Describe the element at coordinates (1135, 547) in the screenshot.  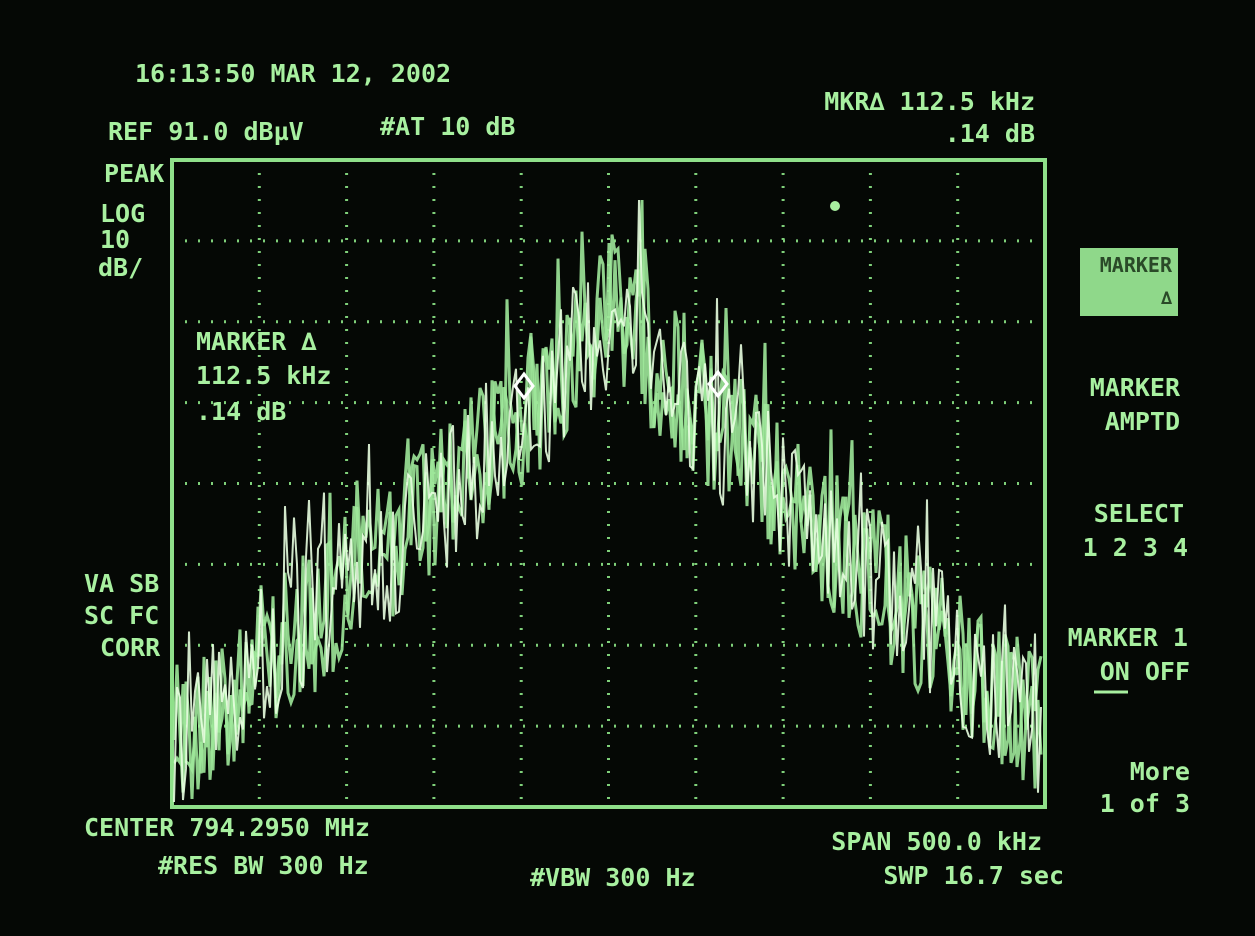
I see `softkey-label: 1 2 3 4` at that location.